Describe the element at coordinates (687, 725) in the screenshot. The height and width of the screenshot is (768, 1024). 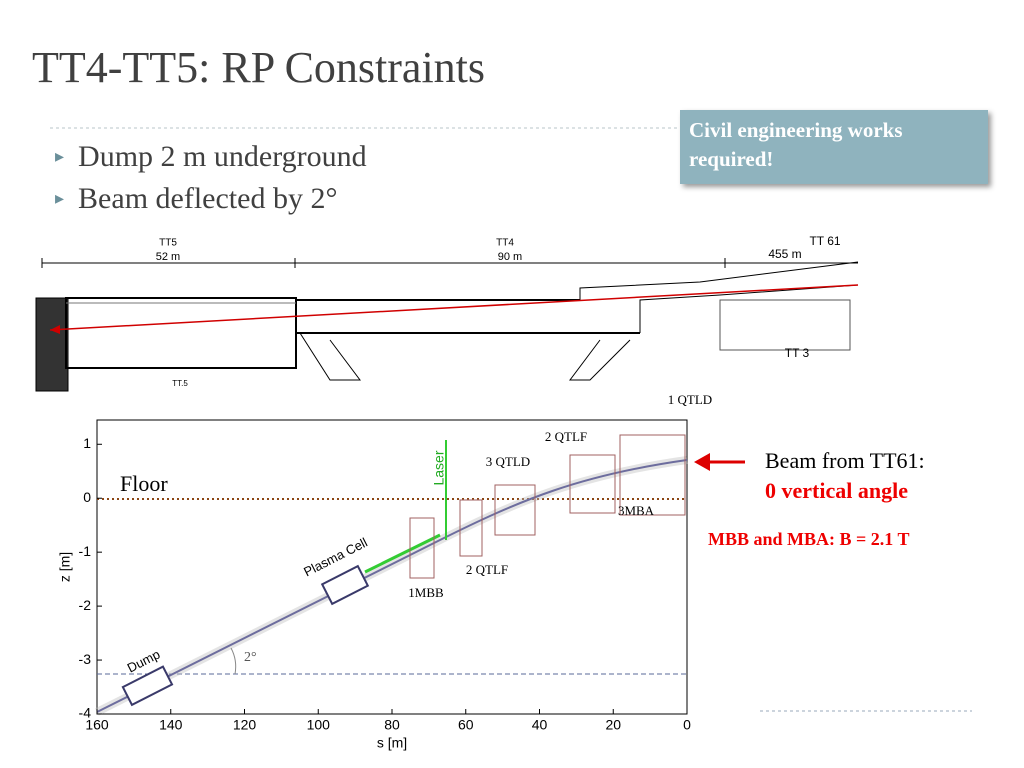
I see `x-tick-label: 0` at that location.